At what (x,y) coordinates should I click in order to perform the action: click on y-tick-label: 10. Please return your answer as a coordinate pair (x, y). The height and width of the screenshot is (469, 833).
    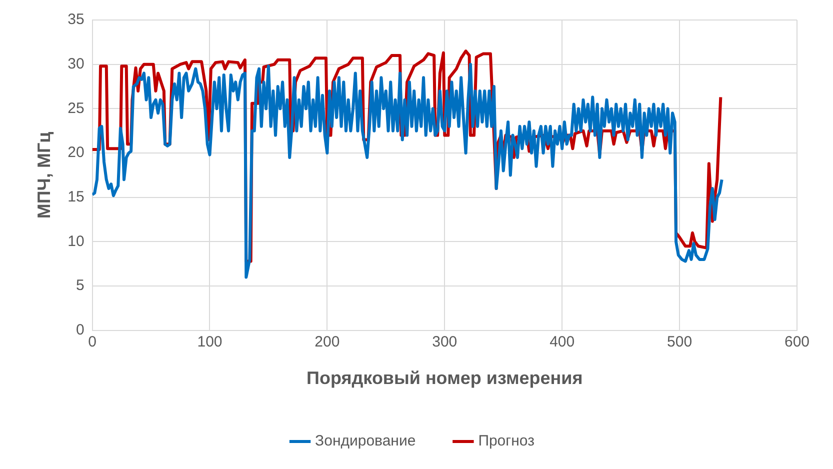
    Looking at the image, I should click on (76, 241).